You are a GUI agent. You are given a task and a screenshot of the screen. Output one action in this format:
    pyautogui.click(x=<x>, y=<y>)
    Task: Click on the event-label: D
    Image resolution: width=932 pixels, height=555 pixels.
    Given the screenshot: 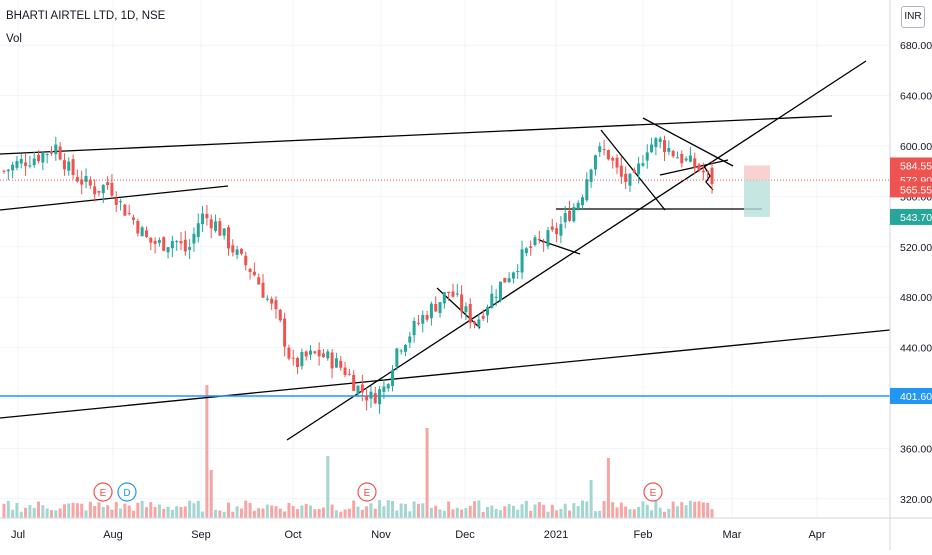 What is the action you would take?
    pyautogui.click(x=126, y=493)
    